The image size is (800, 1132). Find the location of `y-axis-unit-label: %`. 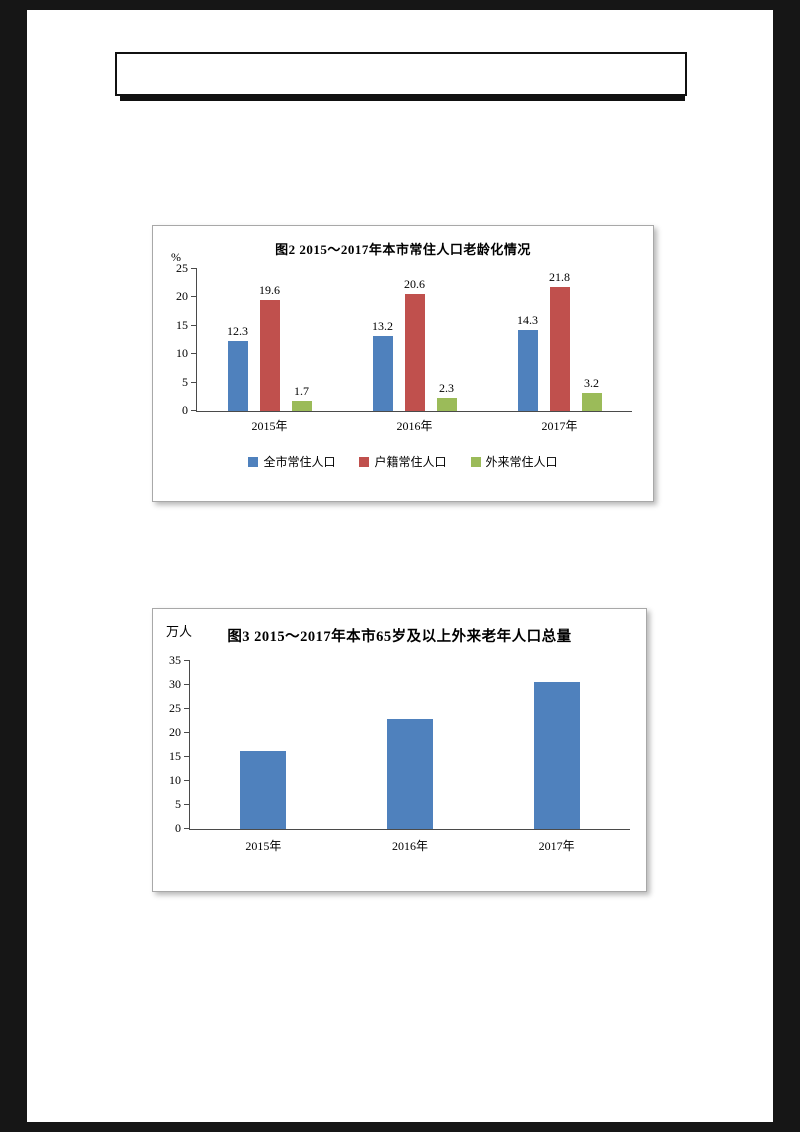

y-axis-unit-label: % is located at coordinates (176, 257).